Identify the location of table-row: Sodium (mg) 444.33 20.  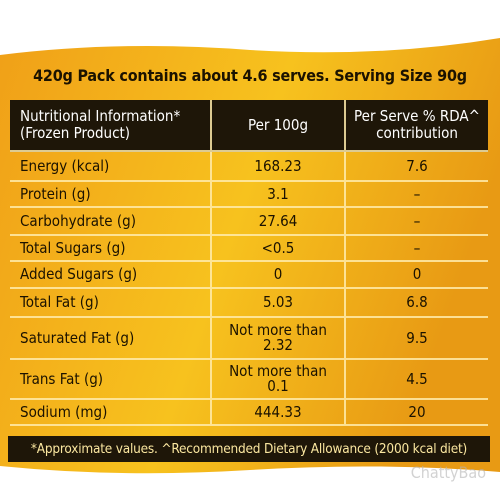
(249, 413).